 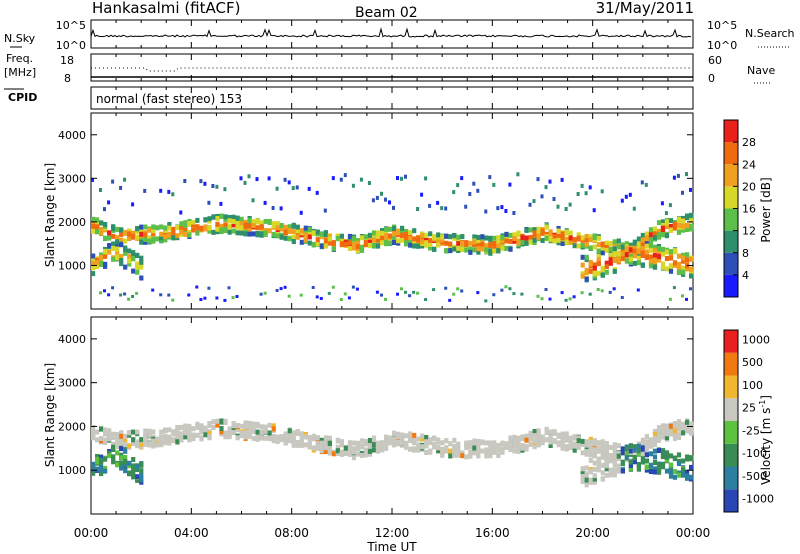 I want to click on velocity-colorbar: 1000 500 100 25 -25 -100 -500 -1000, so click(x=748, y=421).